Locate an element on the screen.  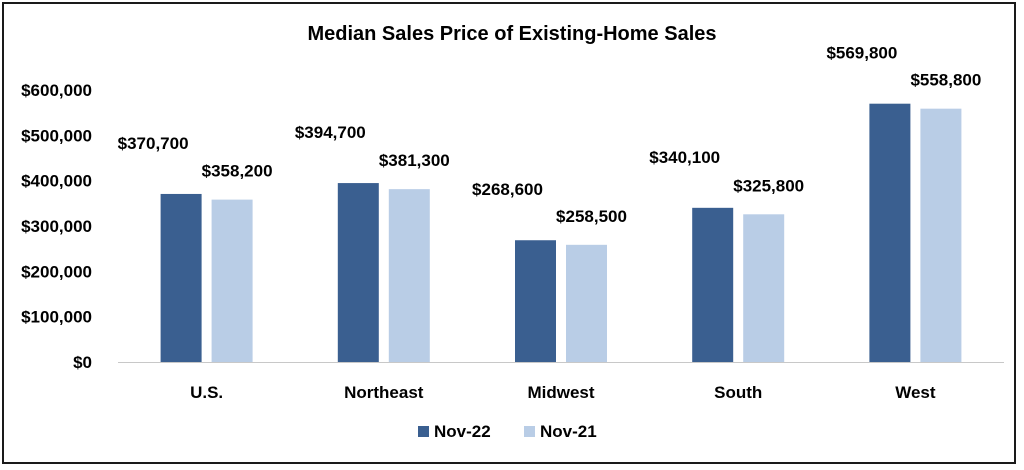
bar-nov-22-northeast is located at coordinates (358, 272).